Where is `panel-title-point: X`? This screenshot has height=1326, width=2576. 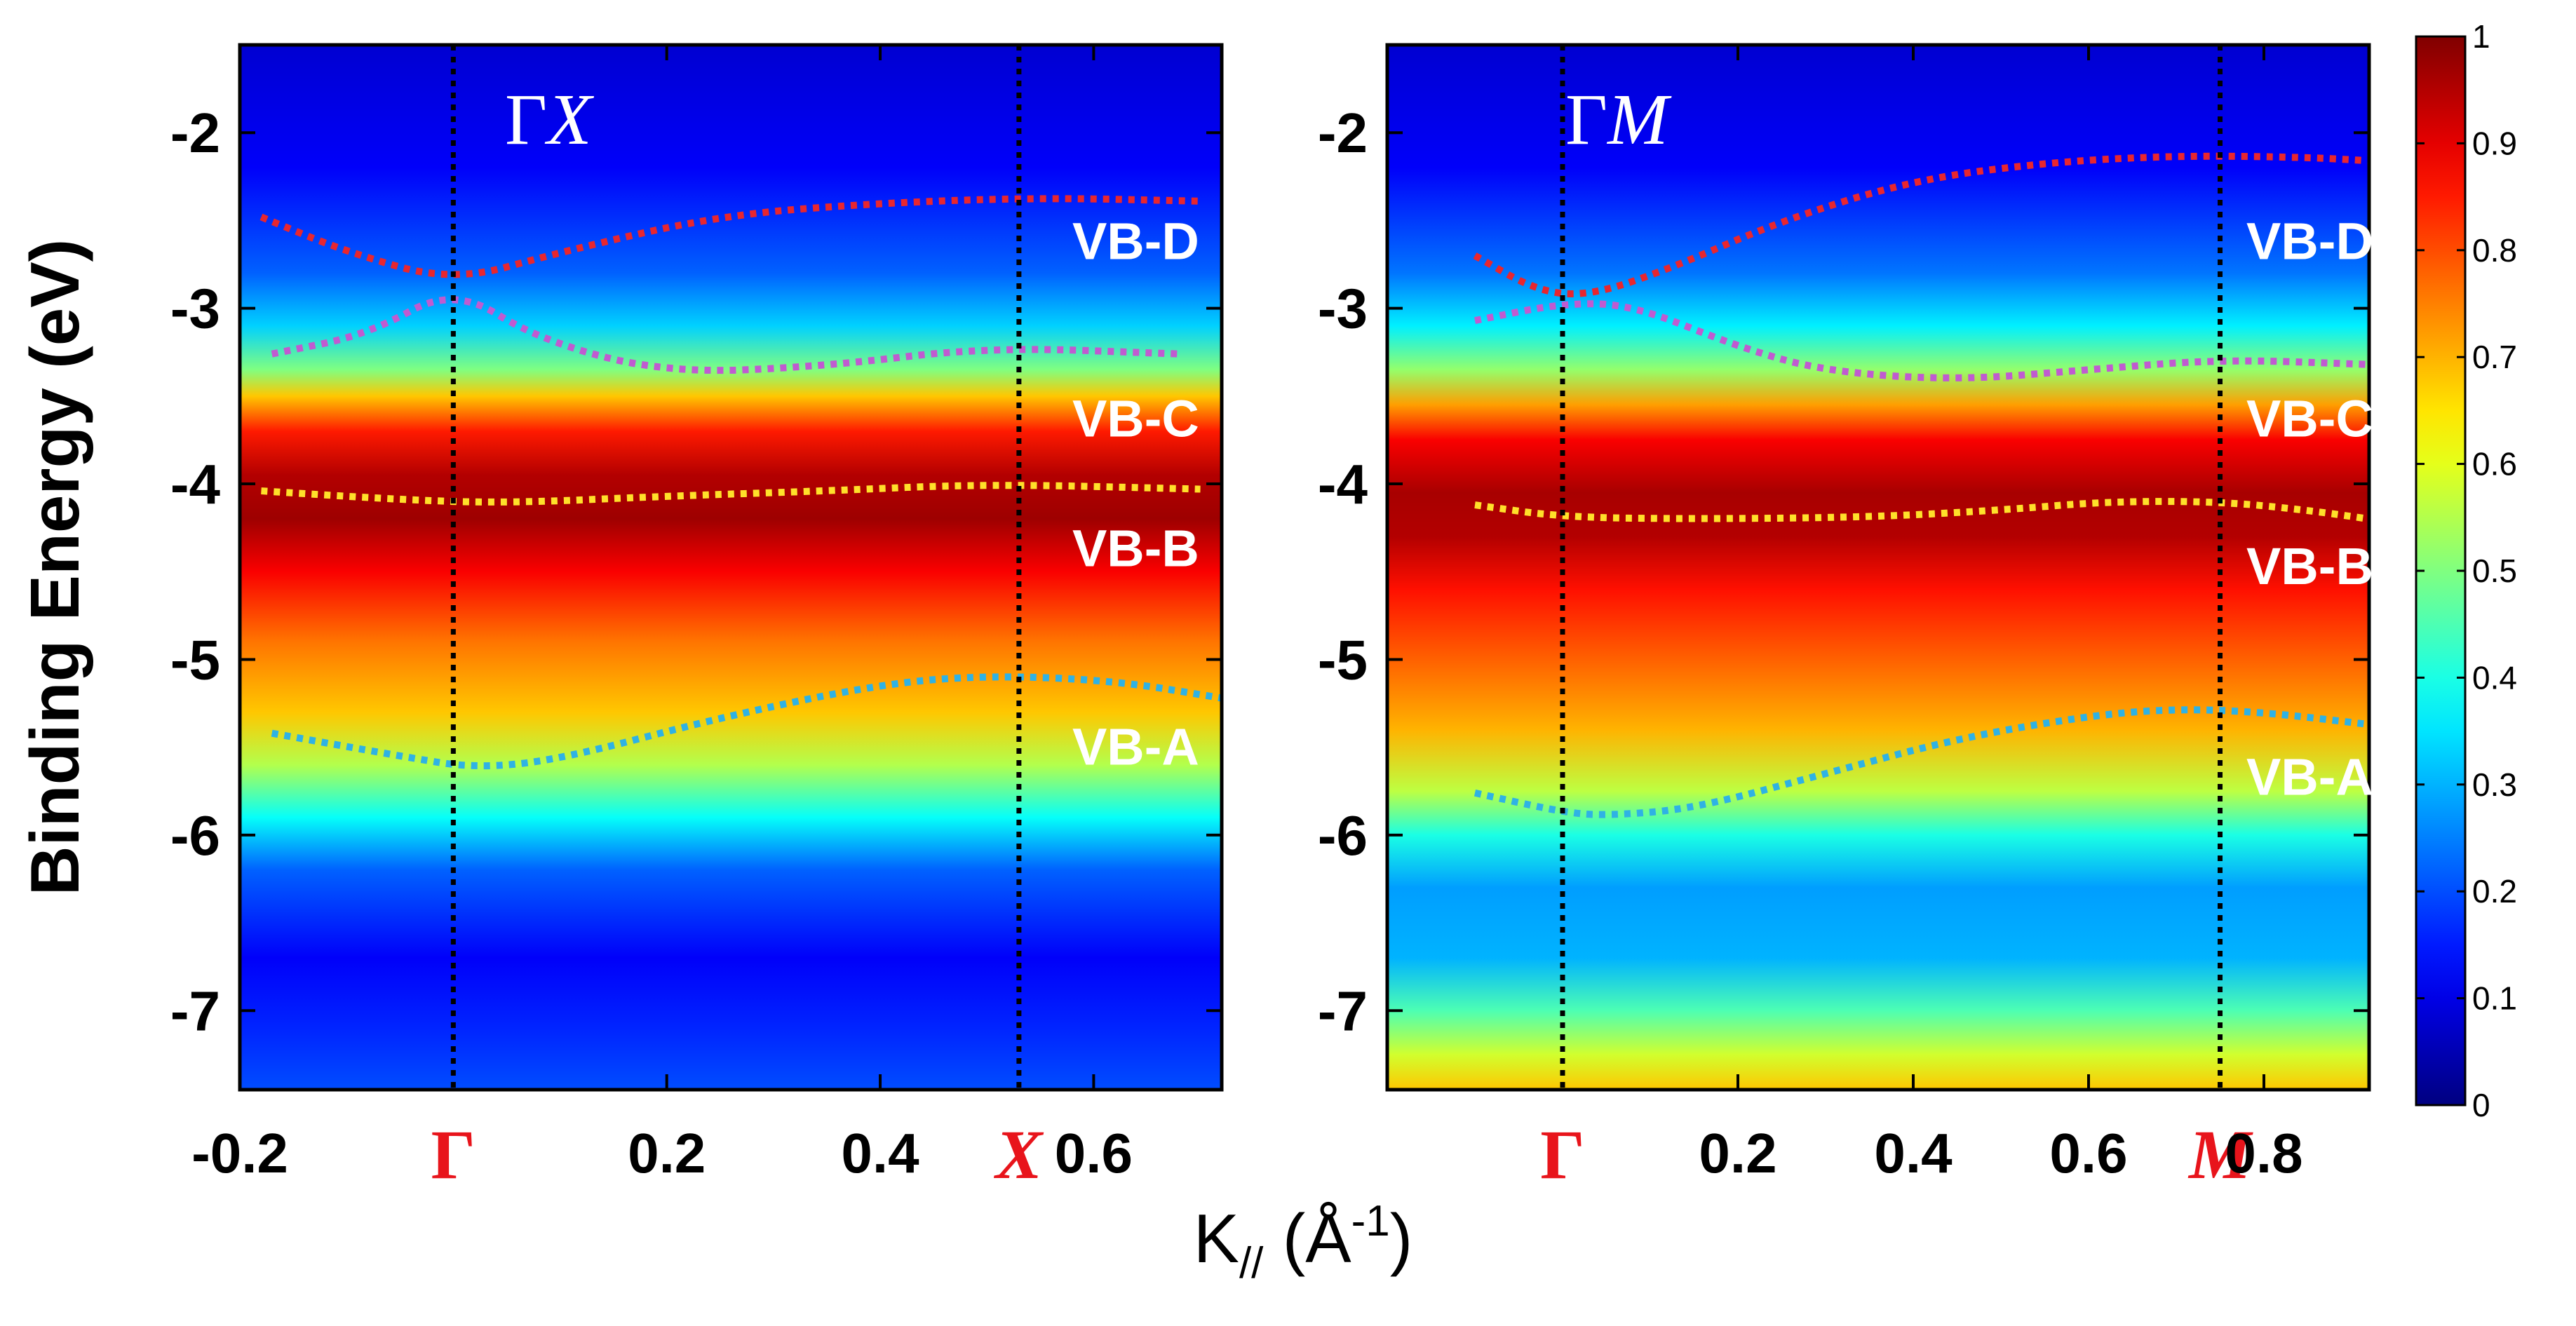 panel-title-point: X is located at coordinates (569, 120).